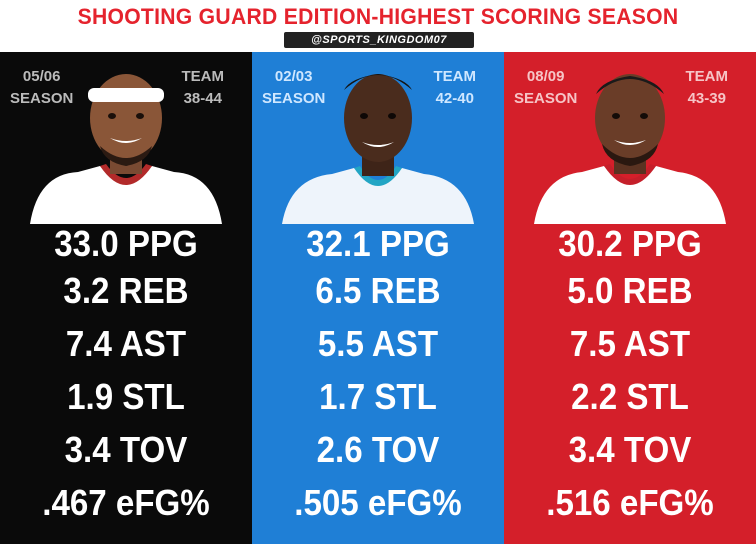  I want to click on team-record-value-3: 43-39, so click(706, 98).